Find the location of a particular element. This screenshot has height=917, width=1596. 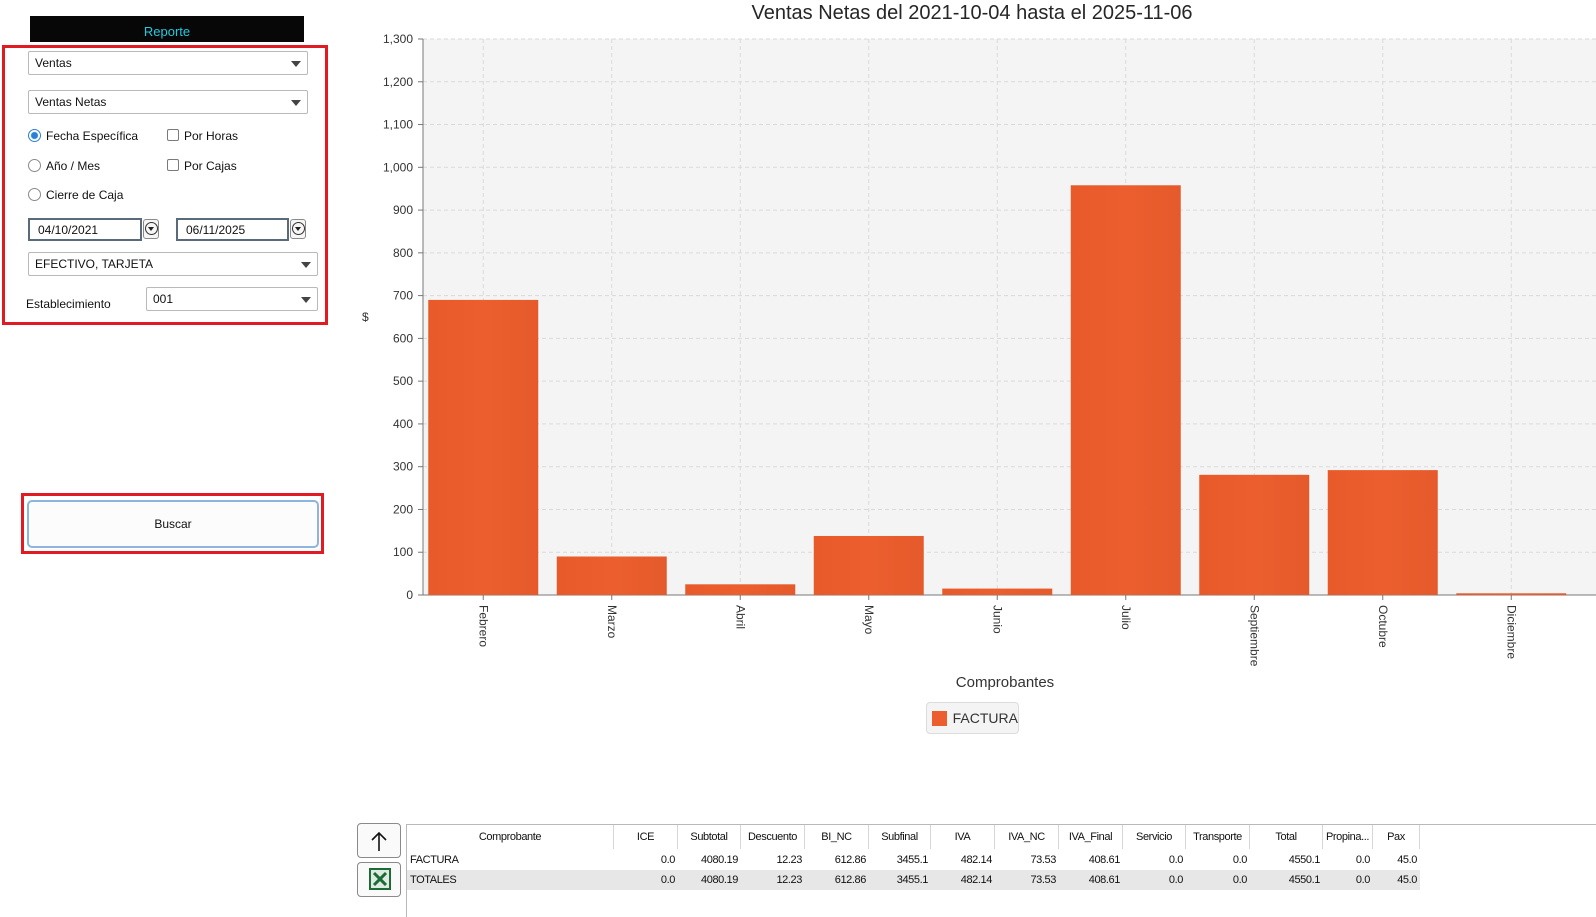

bar-abril is located at coordinates (740, 589).